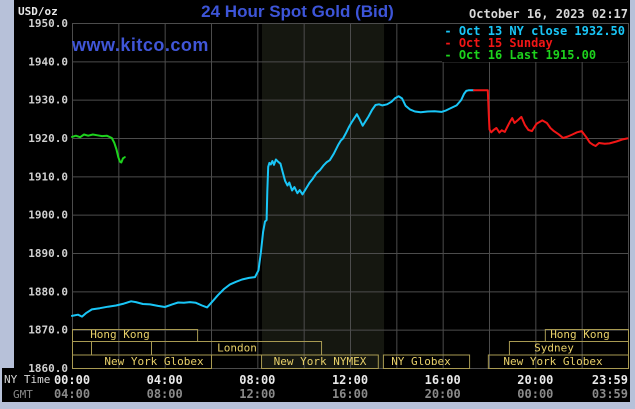  I want to click on x-tick-gmt: 16:00, so click(350, 394).